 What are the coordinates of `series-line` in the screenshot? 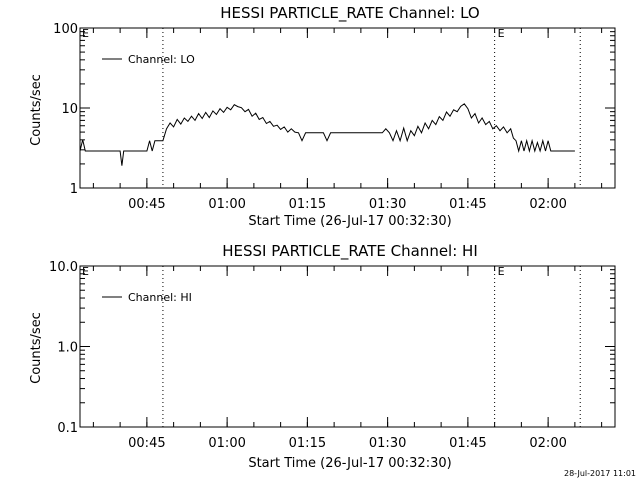 It's located at (327, 134).